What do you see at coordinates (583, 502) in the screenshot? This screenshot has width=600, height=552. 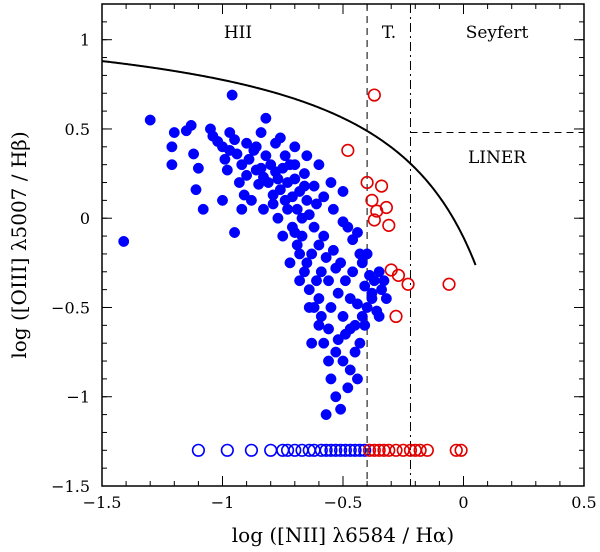 I see `x-tick-label: 0.5` at bounding box center [583, 502].